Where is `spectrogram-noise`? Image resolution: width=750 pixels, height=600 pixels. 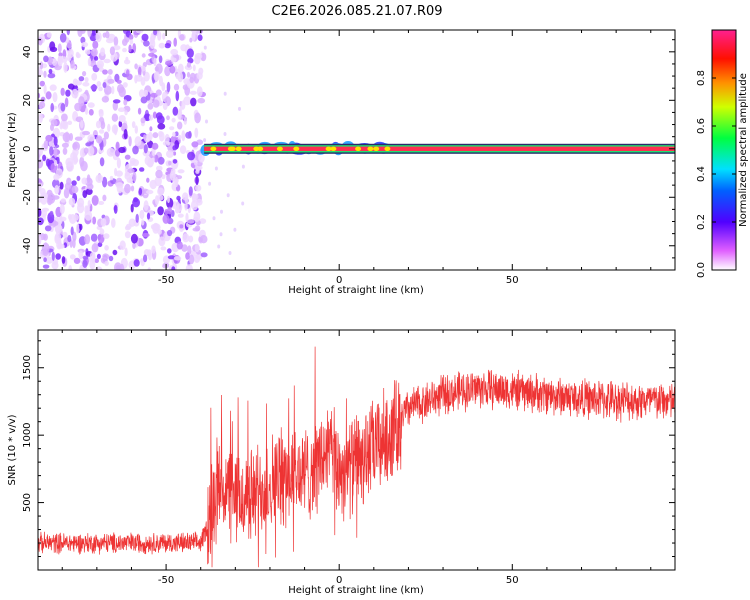 spectrogram-noise is located at coordinates (141, 150).